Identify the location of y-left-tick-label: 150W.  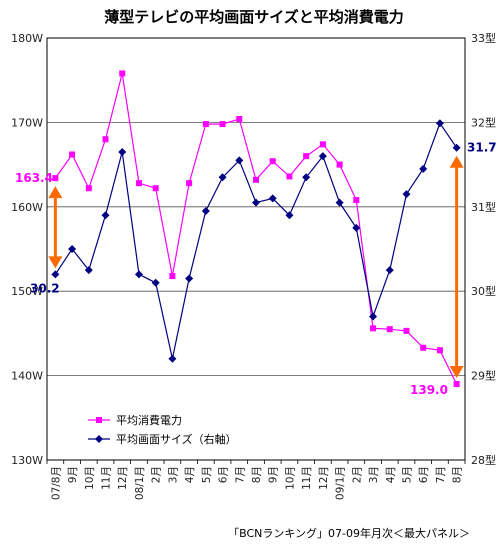
(27, 291).